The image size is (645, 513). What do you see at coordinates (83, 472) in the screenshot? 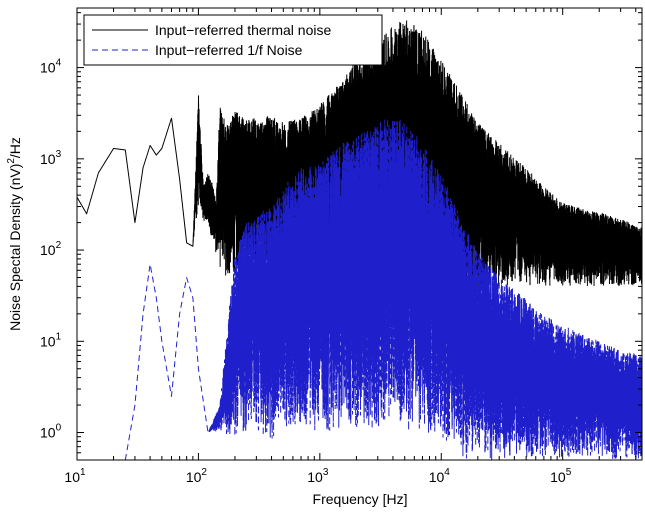
I see `x-tick-label-exponent: 1` at bounding box center [83, 472].